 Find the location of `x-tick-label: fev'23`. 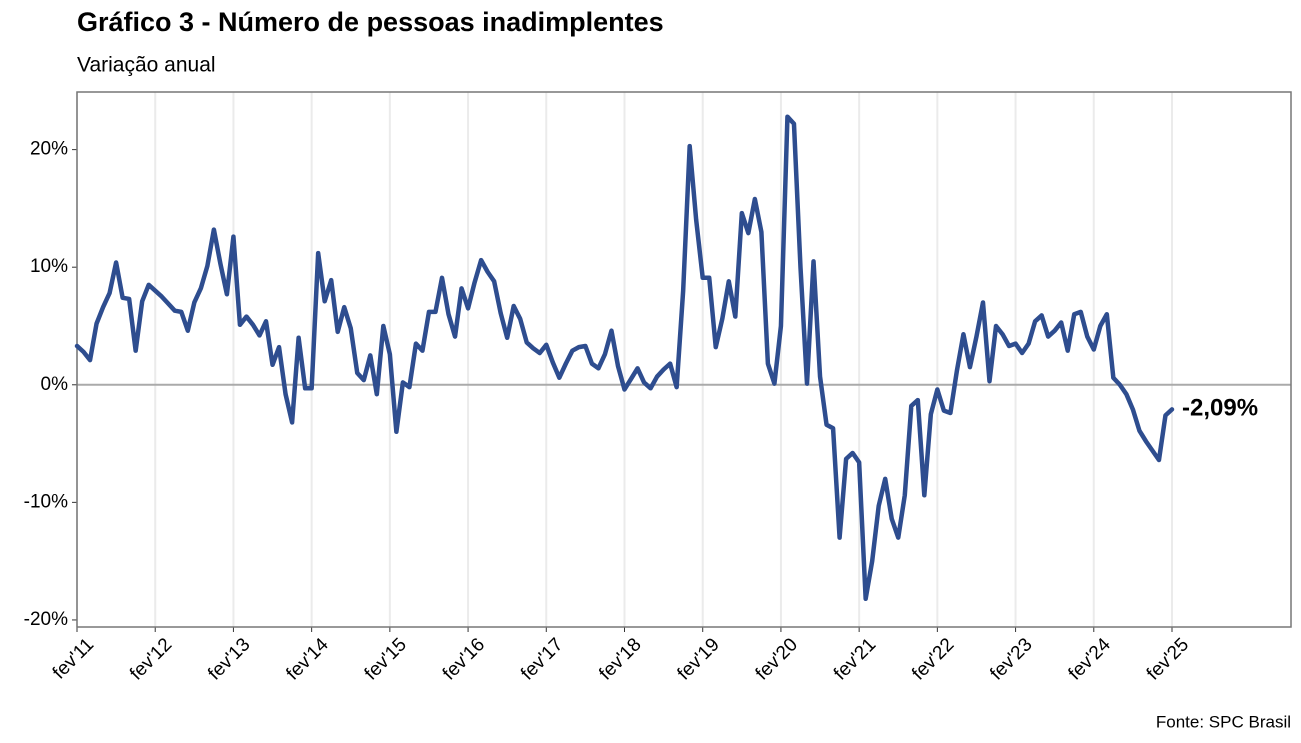

x-tick-label: fev'23 is located at coordinates (1011, 659).